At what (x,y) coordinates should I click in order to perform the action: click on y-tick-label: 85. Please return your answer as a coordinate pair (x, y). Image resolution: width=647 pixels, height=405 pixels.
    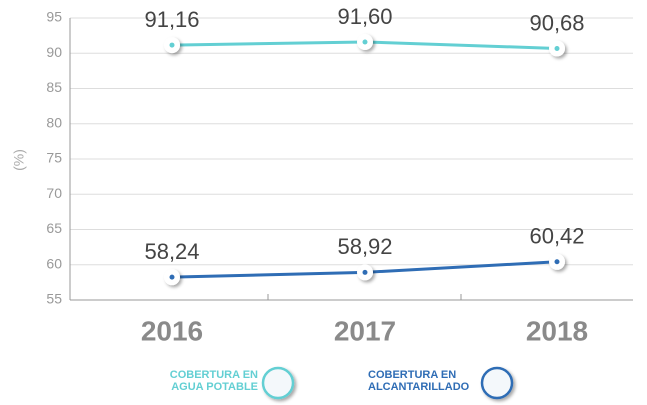
    Looking at the image, I should click on (54, 87).